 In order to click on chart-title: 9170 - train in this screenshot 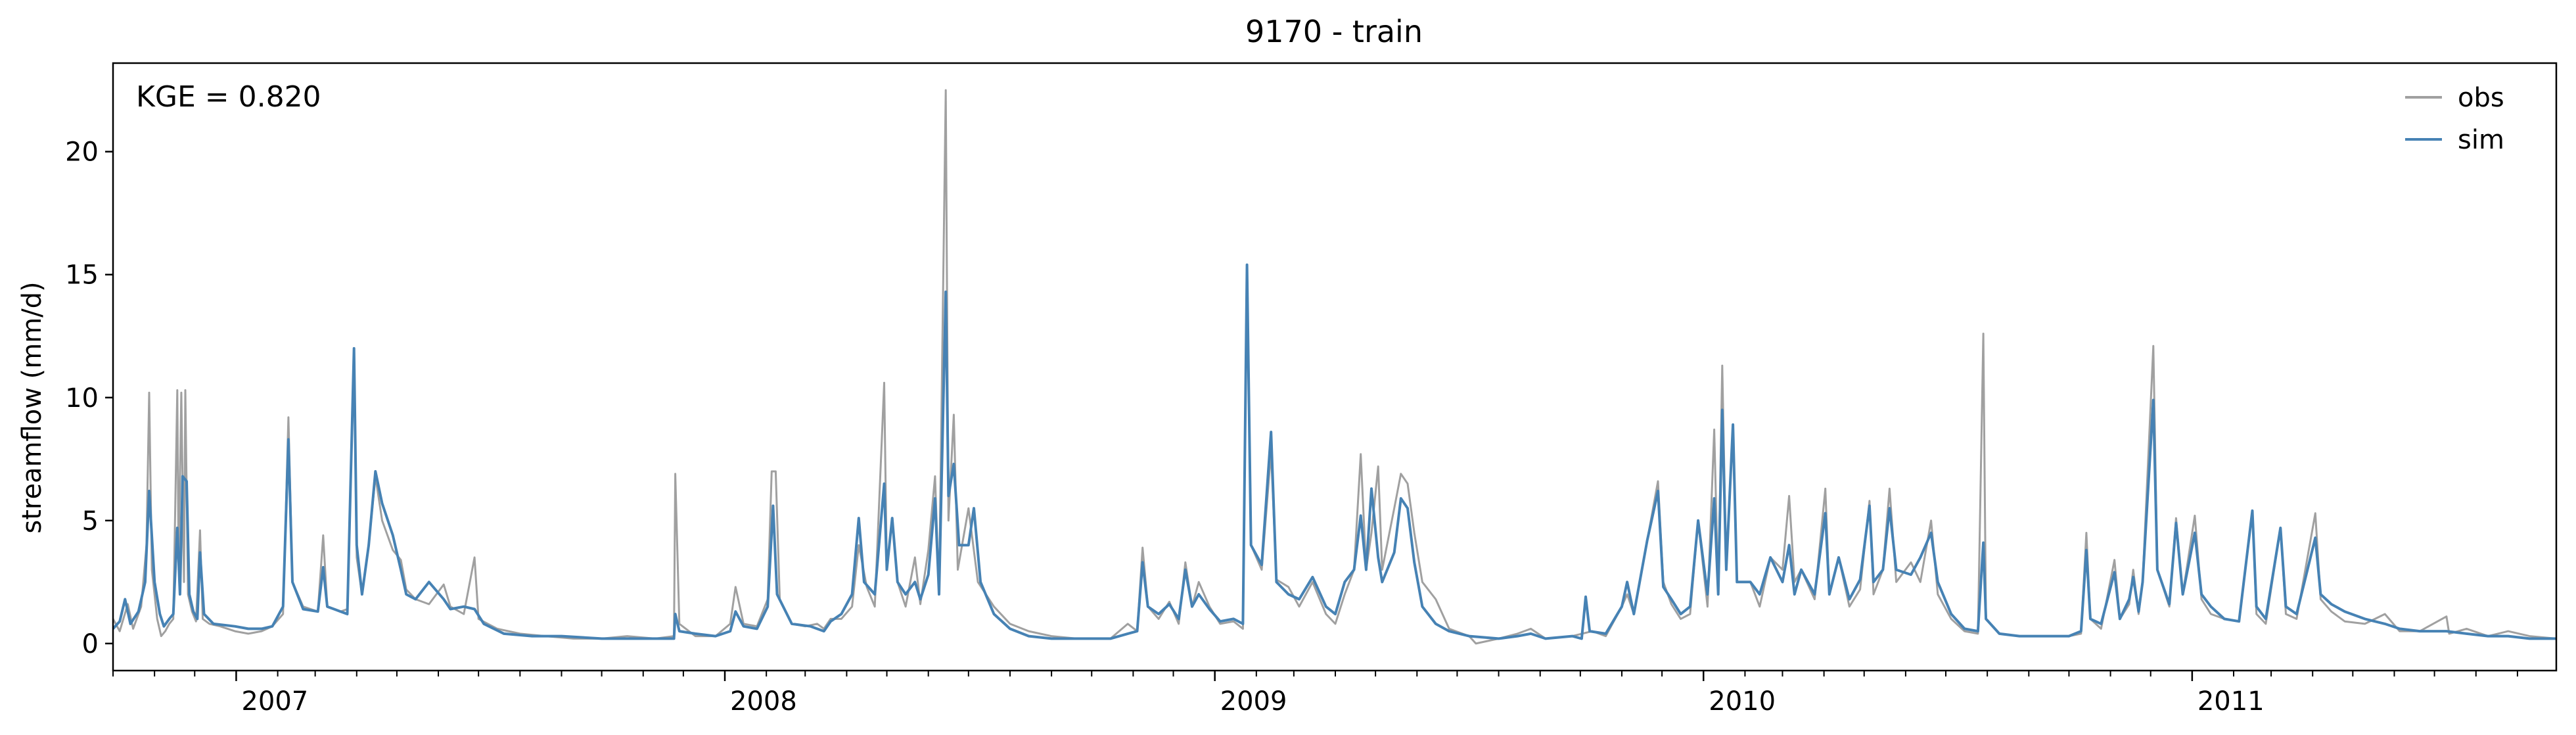, I will do `click(1334, 31)`.